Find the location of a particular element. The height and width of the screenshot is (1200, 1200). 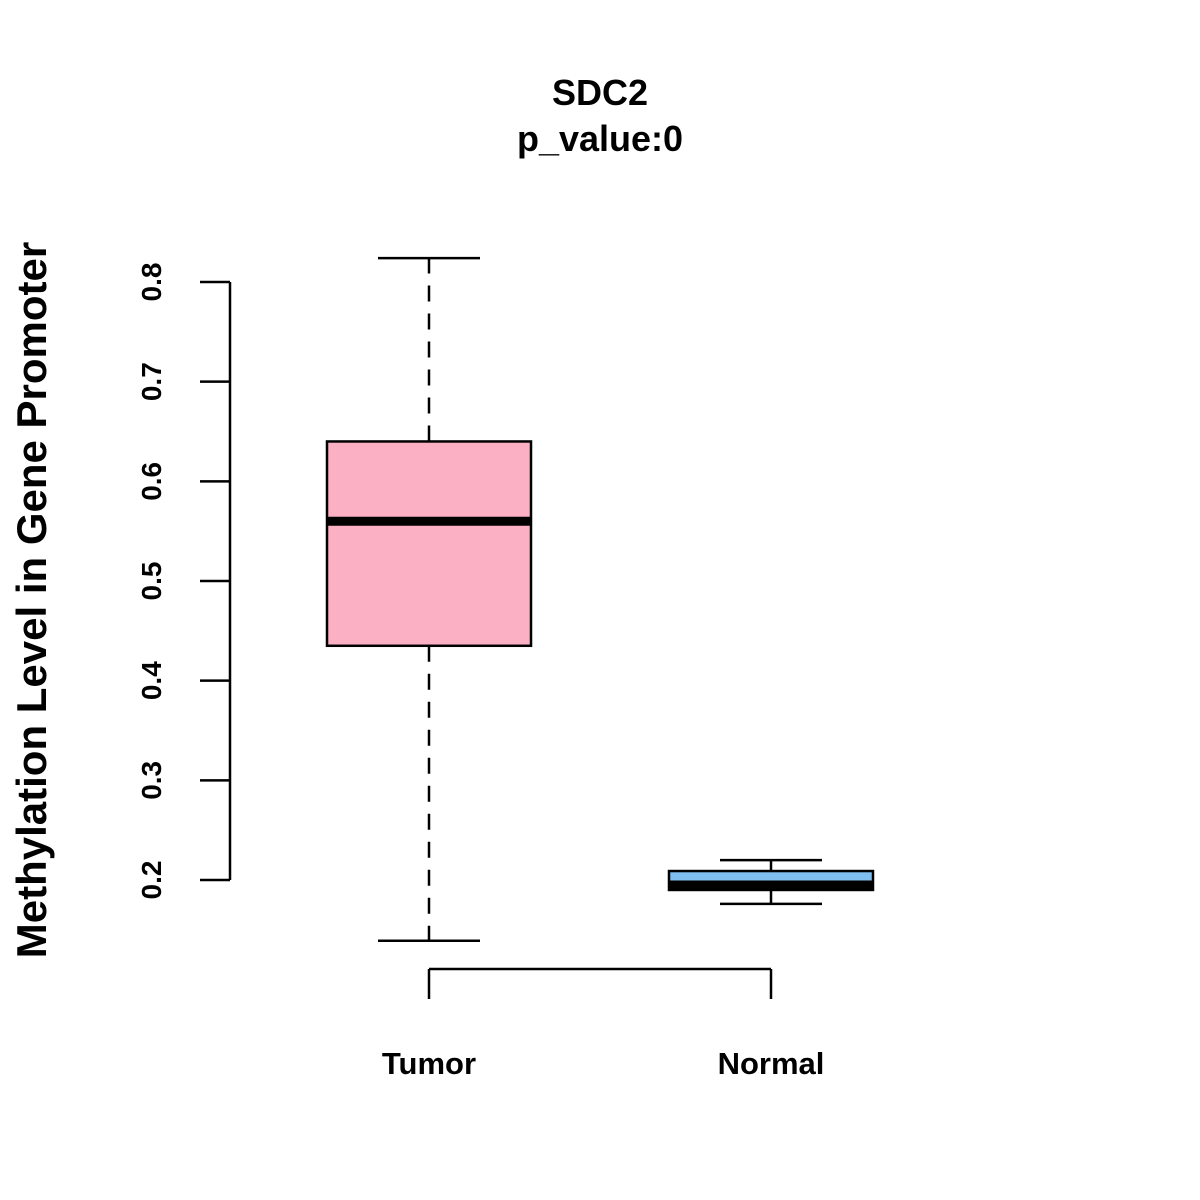

x-tick-label: Tumor is located at coordinates (429, 1063).